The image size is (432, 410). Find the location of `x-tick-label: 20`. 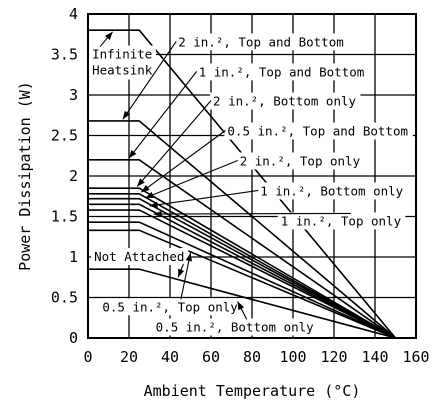

x-tick-label: 20 is located at coordinates (129, 357).